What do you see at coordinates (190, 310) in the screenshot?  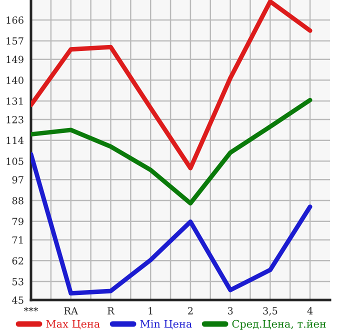 I see `x-tick-label: 2` at bounding box center [190, 310].